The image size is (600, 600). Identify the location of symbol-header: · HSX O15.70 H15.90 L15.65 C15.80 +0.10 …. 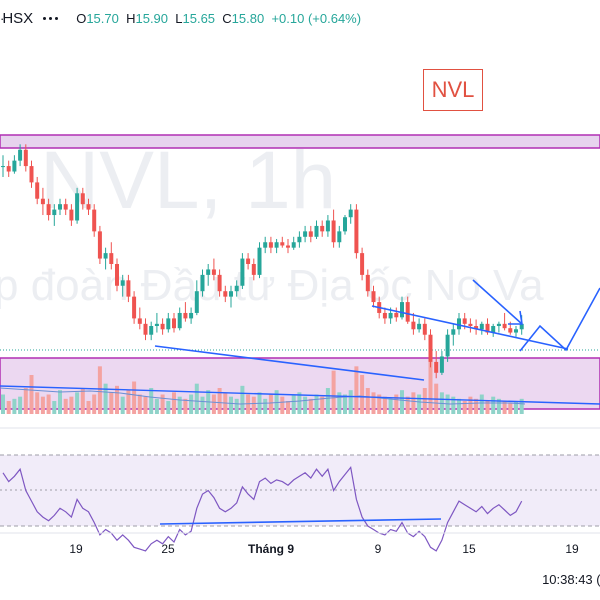
(180, 18).